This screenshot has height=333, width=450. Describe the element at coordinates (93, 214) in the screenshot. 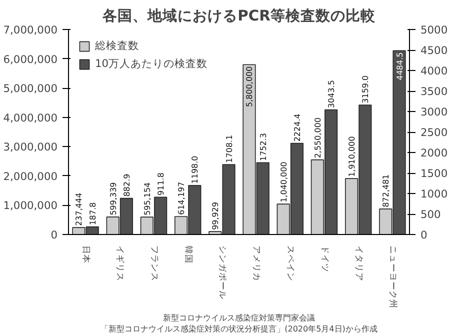

I see `data-label: 187.8` at that location.